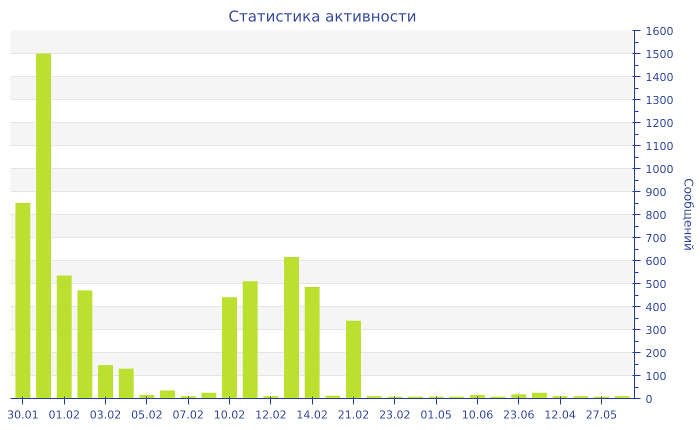  What do you see at coordinates (436, 415) in the screenshot?
I see `x-tick-label: 01.05` at bounding box center [436, 415].